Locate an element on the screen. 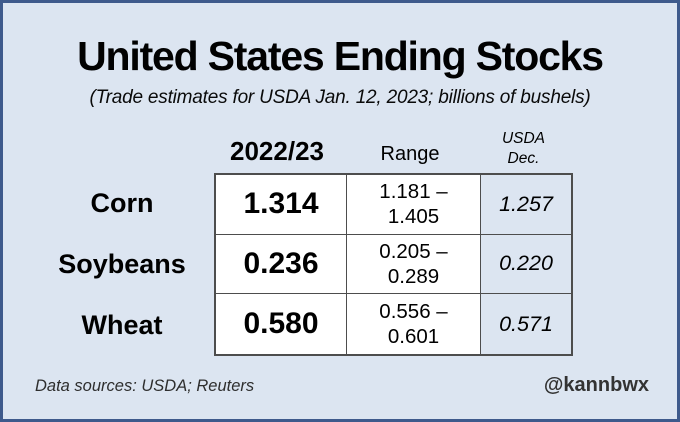 The width and height of the screenshot is (680, 422). wheat-range-cell: 0.556 – 0.601 is located at coordinates (414, 324).